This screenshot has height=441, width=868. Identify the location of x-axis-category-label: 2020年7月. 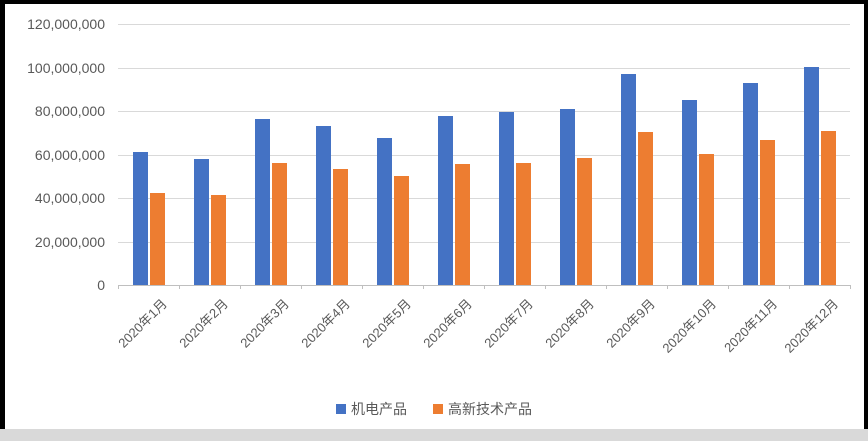
(509, 323).